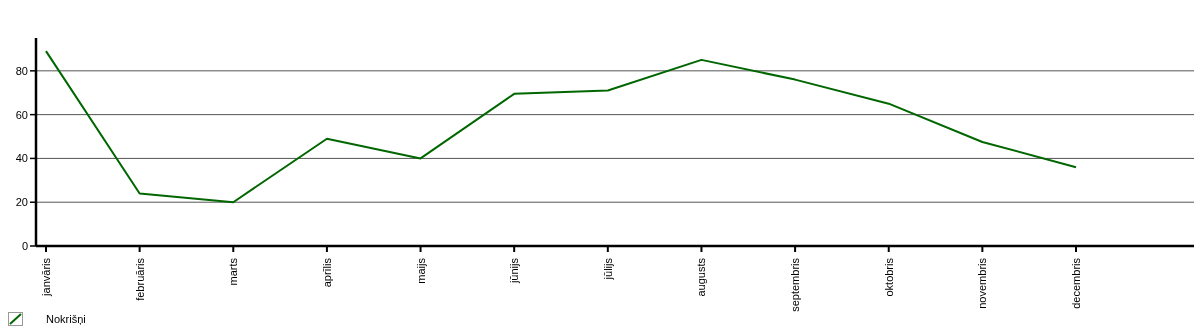 This screenshot has width=1200, height=330. I want to click on y-tick-label: 80, so click(21, 70).